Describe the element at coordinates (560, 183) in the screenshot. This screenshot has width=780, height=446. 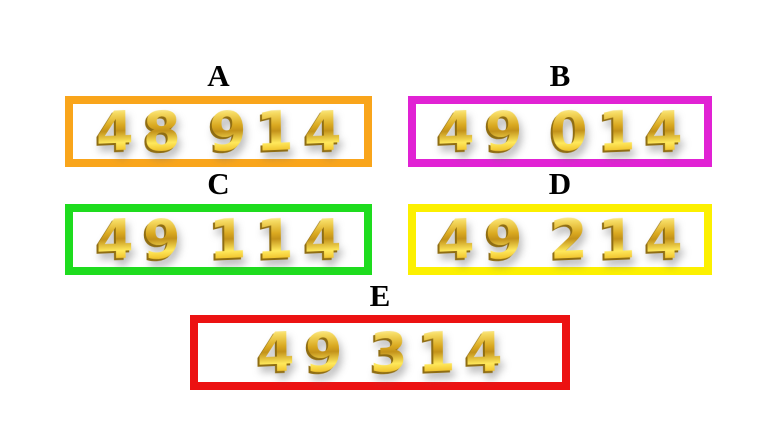
I see `option-d-label: D` at that location.